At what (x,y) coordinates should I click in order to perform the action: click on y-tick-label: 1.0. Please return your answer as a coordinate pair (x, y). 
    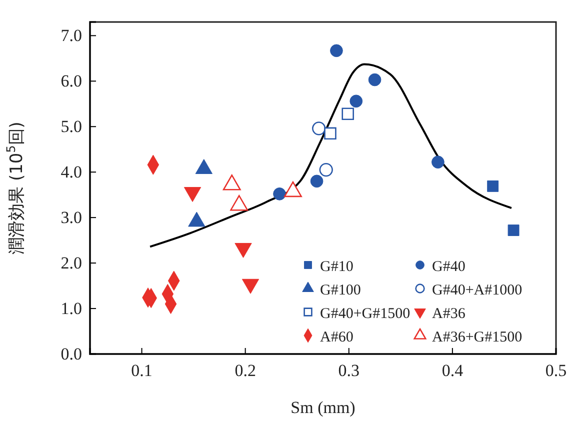
    Looking at the image, I should click on (71, 308).